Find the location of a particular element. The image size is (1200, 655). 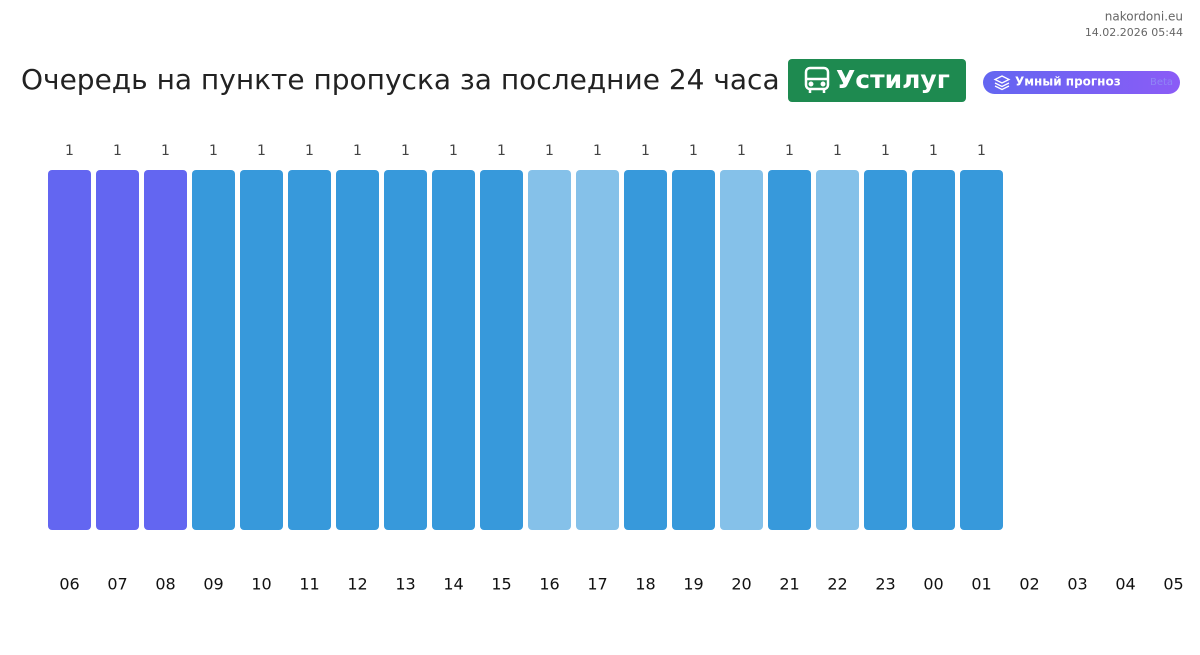

x-tick-label: 04 is located at coordinates (1125, 584).